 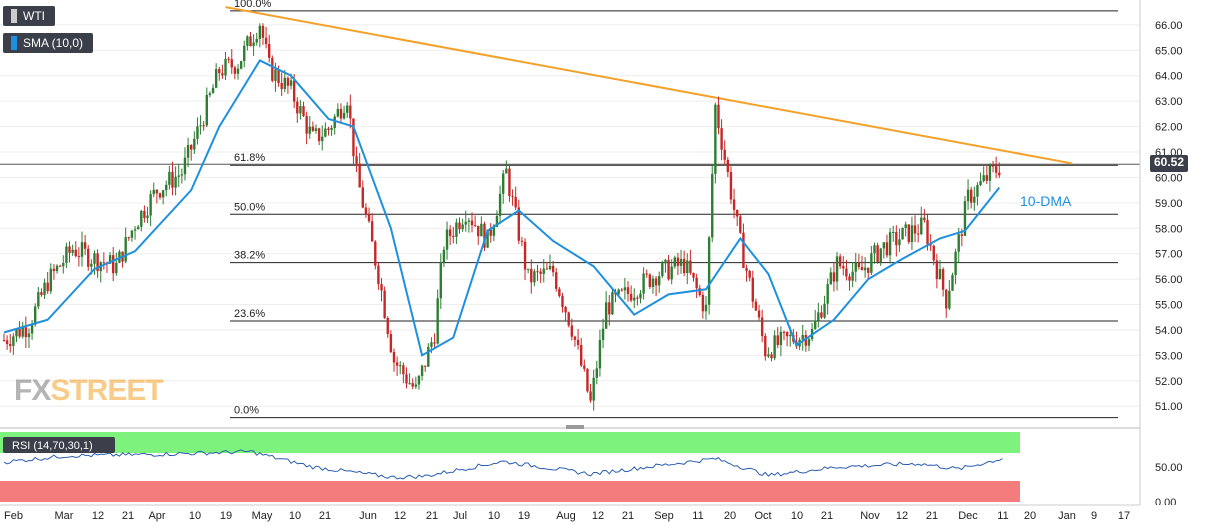 What do you see at coordinates (1169, 255) in the screenshot?
I see `price-tick-label: 57.00` at bounding box center [1169, 255].